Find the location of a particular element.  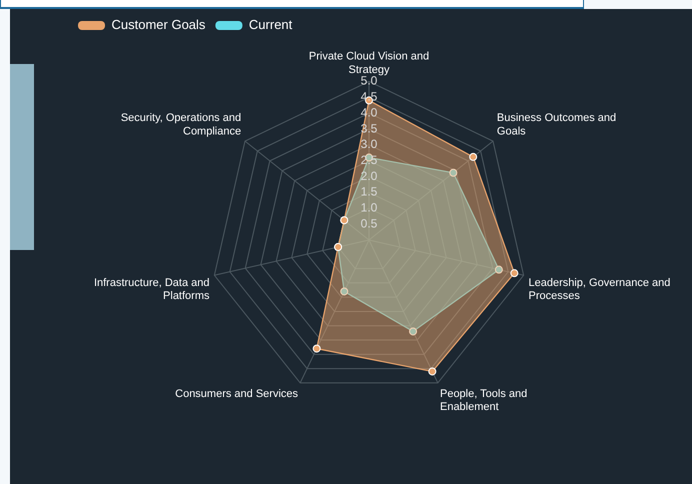

y-tick-label: 1.0 is located at coordinates (369, 207).